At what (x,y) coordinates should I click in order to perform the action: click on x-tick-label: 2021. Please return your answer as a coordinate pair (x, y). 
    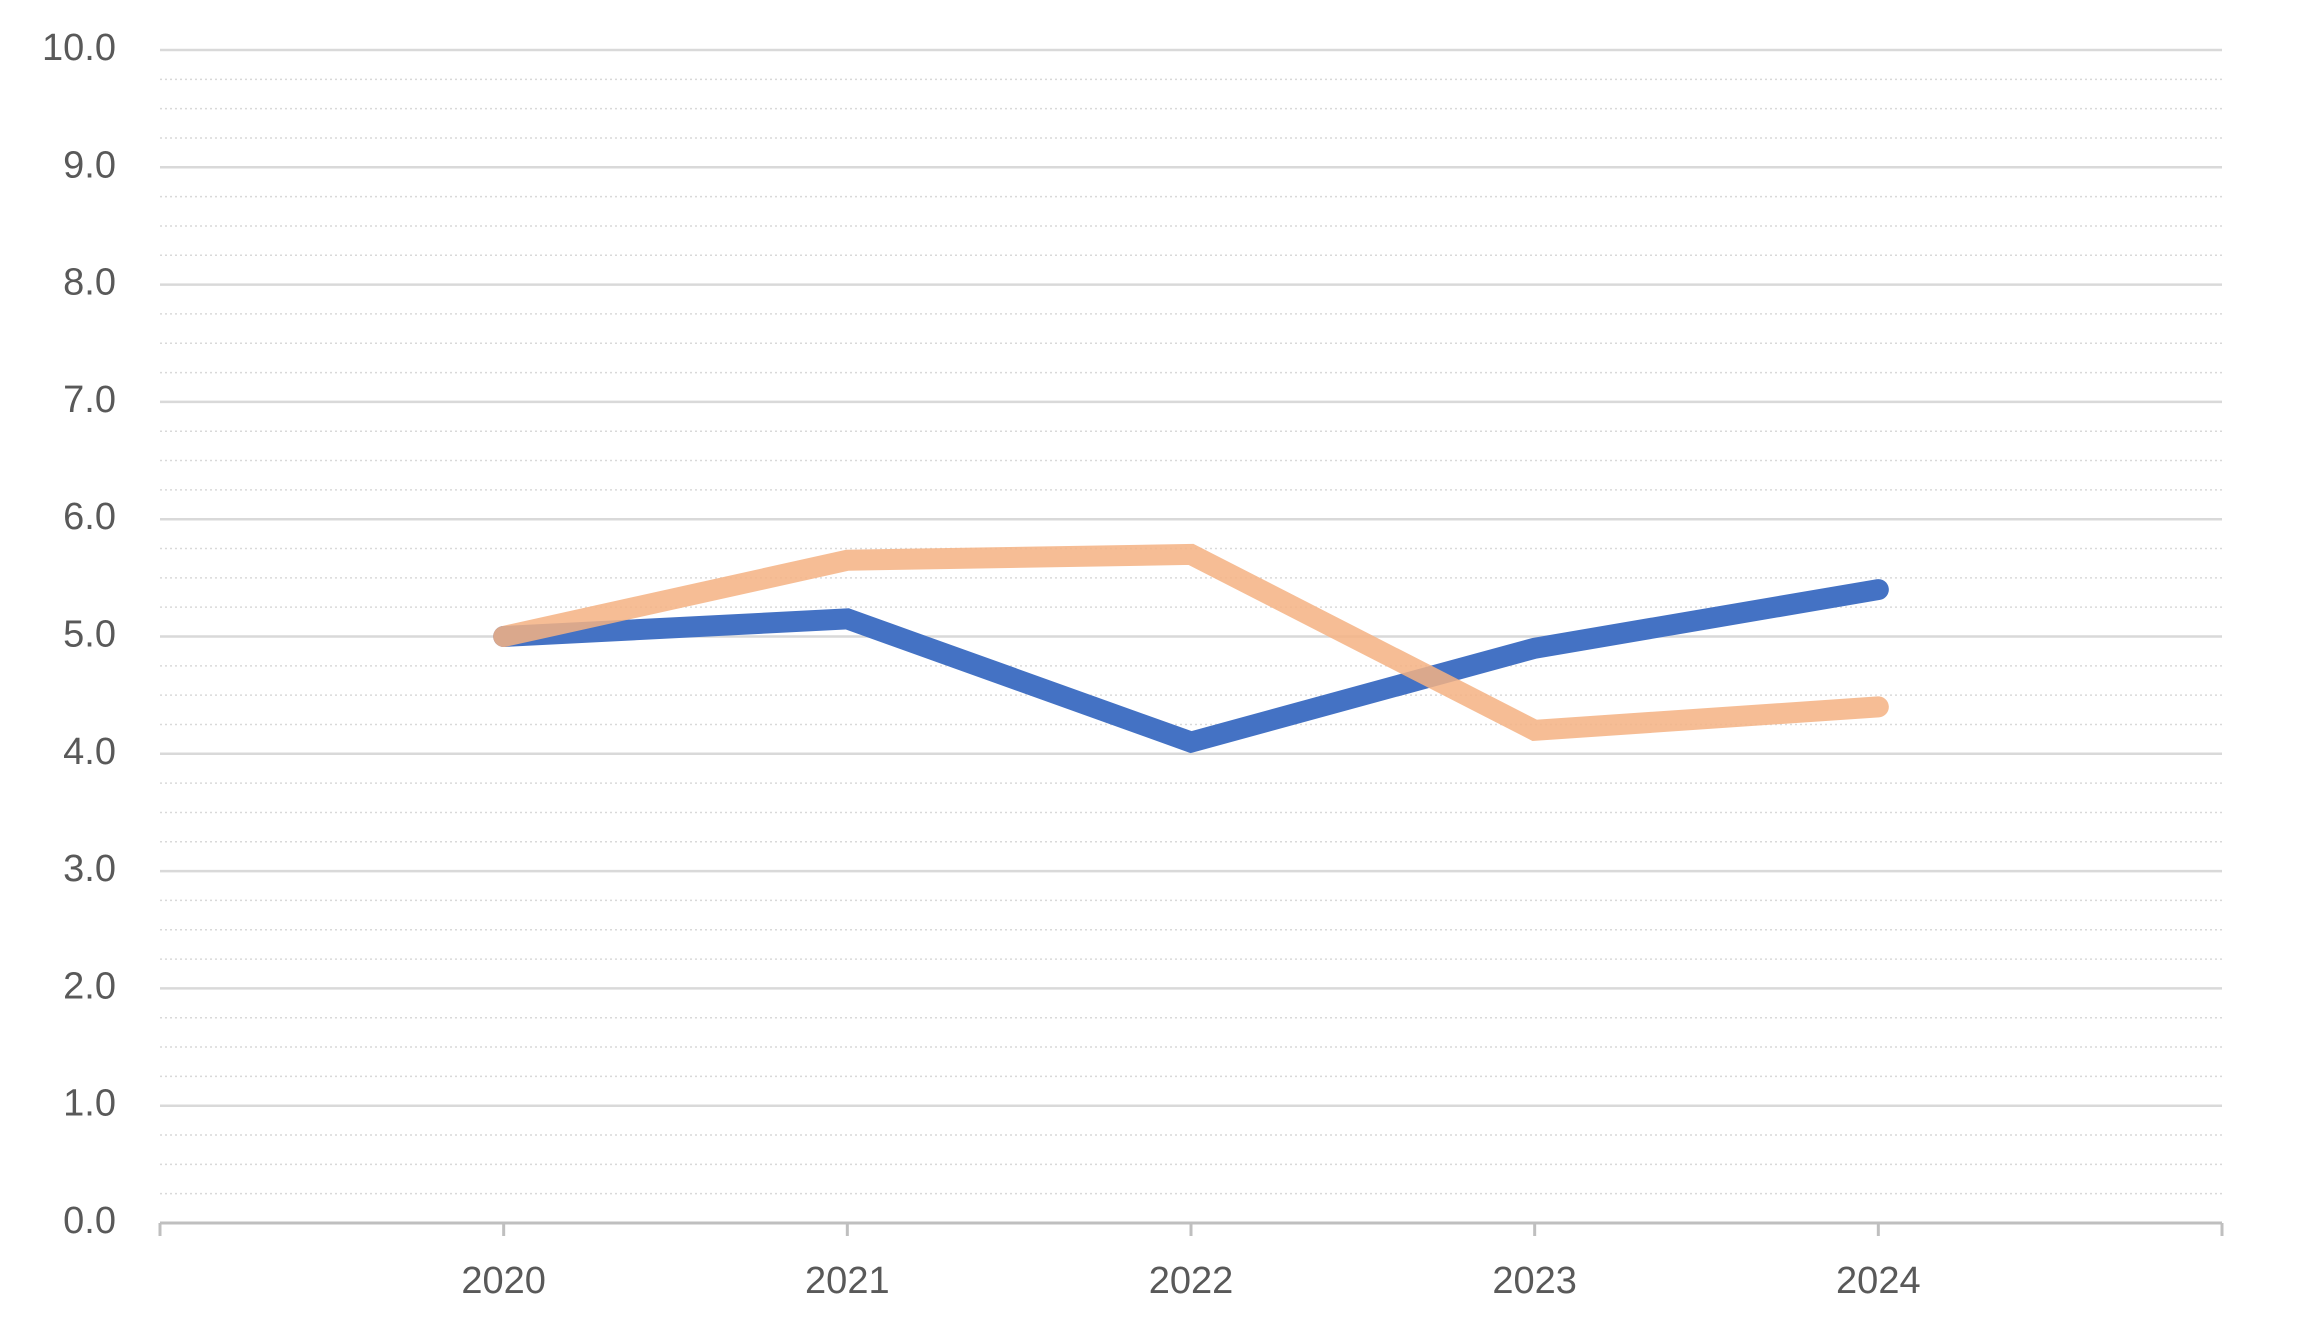
    Looking at the image, I should click on (847, 1281).